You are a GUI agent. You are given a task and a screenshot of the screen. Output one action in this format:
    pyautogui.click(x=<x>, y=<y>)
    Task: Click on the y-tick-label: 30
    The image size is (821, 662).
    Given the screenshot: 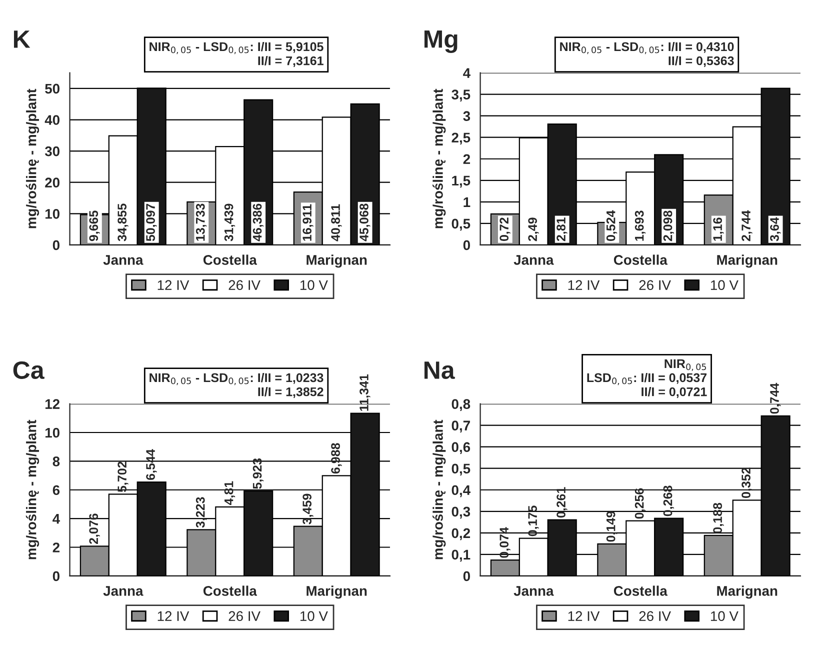 What is the action you would take?
    pyautogui.click(x=52, y=151)
    